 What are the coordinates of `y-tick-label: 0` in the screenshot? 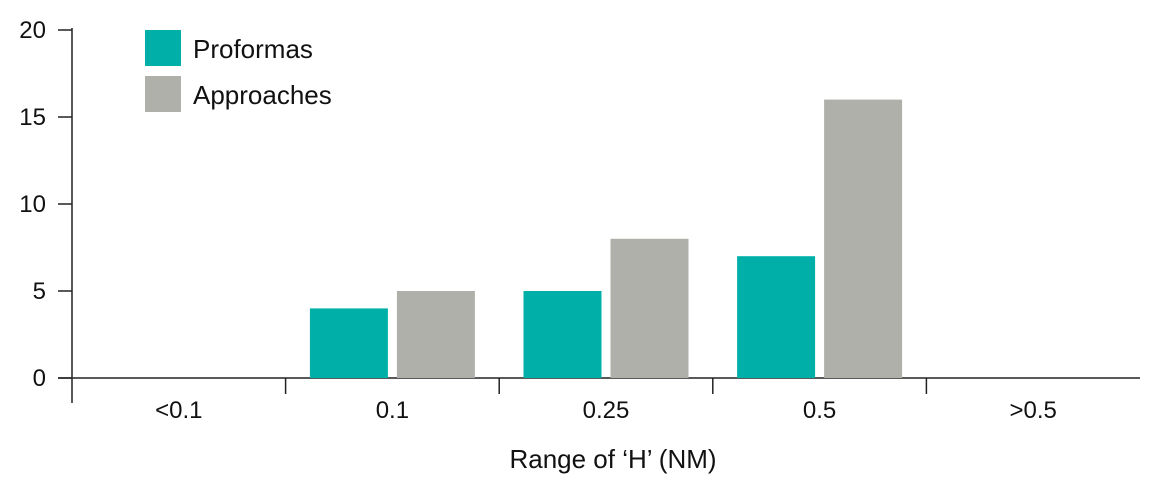 It's located at (39, 378).